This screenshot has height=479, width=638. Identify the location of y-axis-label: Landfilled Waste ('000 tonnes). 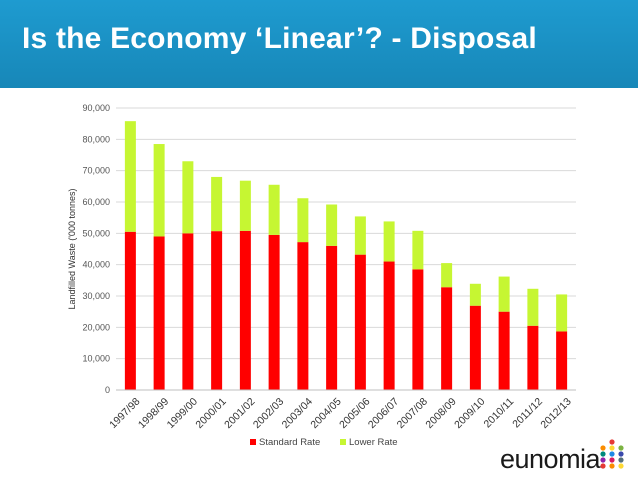
(72, 249).